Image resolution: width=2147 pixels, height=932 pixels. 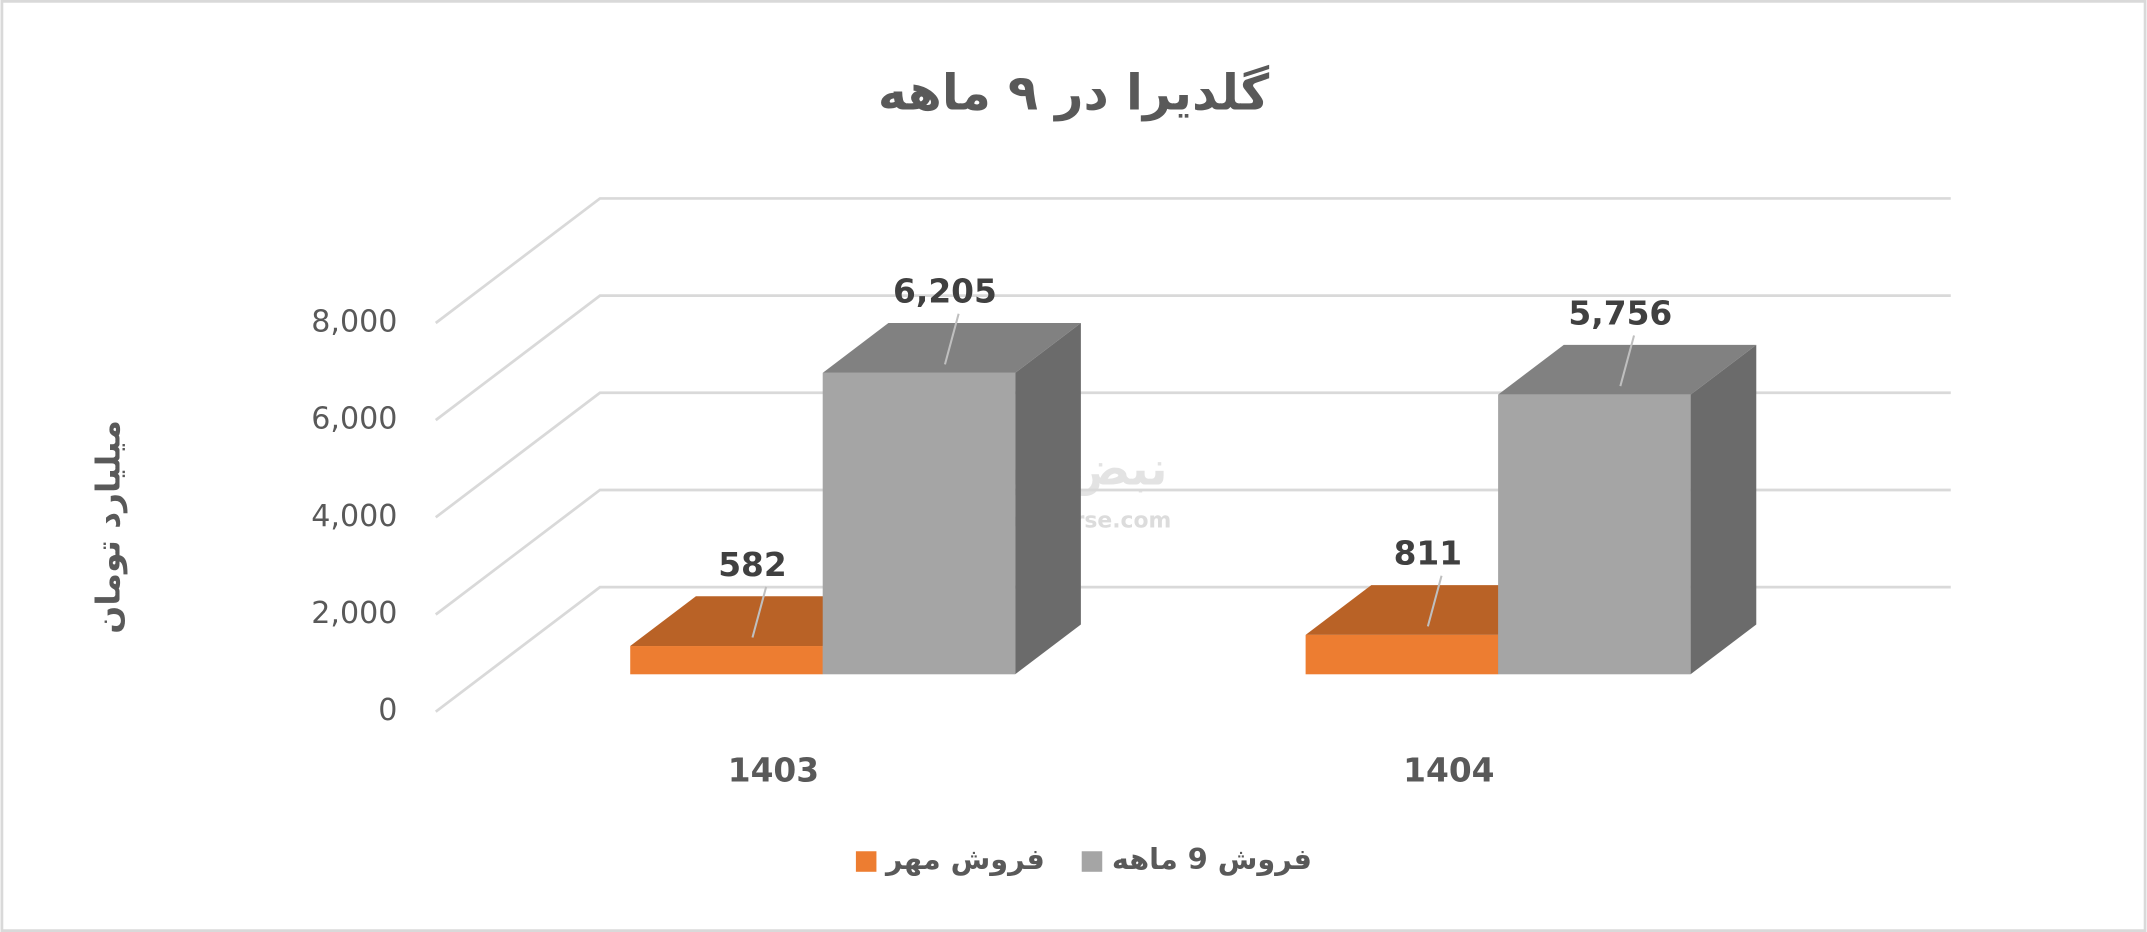 What do you see at coordinates (354, 613) in the screenshot?
I see `y-tick-label: 2,000` at bounding box center [354, 613].